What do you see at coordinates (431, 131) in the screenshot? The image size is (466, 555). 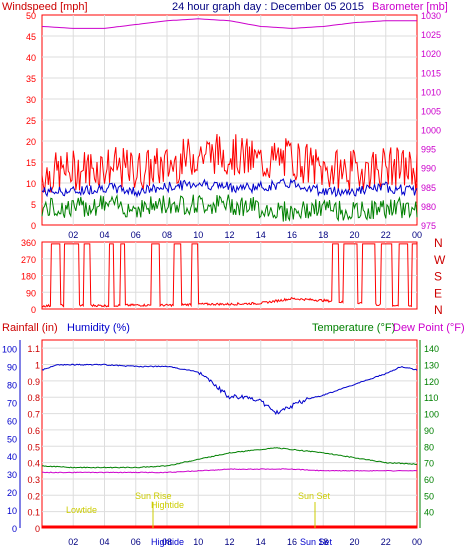 I see `barometer-tick-label: 1000` at bounding box center [431, 131].